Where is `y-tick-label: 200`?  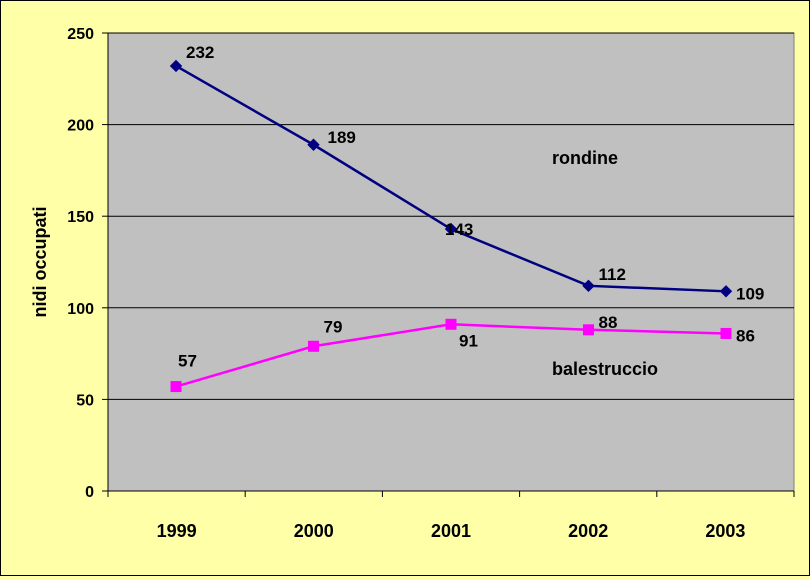
y-tick-label: 200 is located at coordinates (80, 126).